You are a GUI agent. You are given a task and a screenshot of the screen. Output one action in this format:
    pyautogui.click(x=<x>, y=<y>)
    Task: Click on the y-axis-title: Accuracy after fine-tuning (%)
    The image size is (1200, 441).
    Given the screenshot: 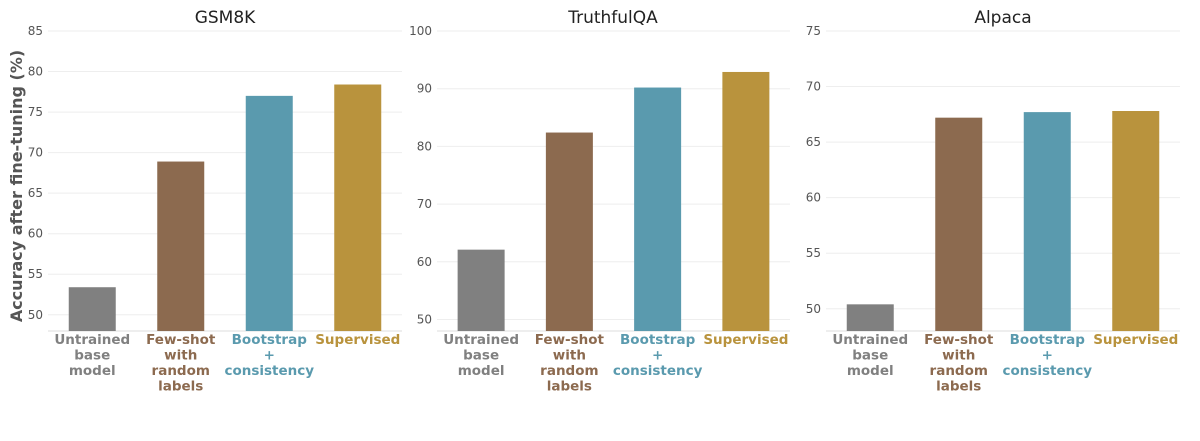 What is the action you would take?
    pyautogui.click(x=16, y=186)
    